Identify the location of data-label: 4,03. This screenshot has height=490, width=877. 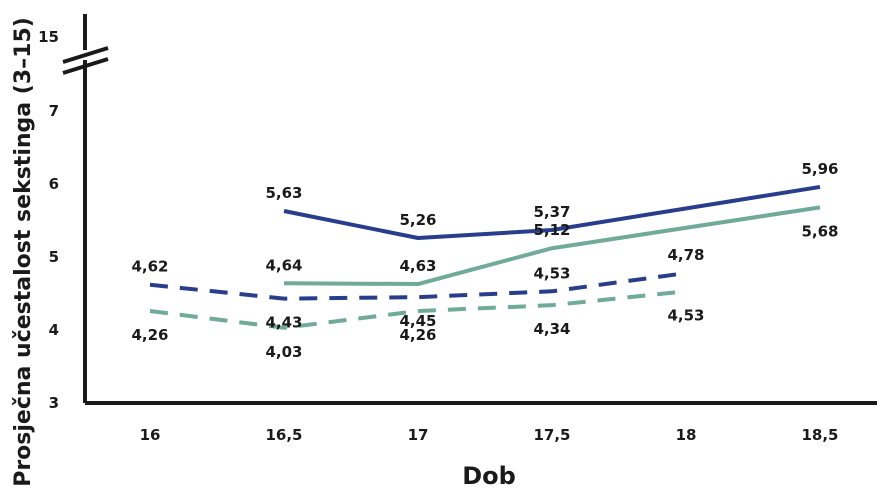
(283, 352).